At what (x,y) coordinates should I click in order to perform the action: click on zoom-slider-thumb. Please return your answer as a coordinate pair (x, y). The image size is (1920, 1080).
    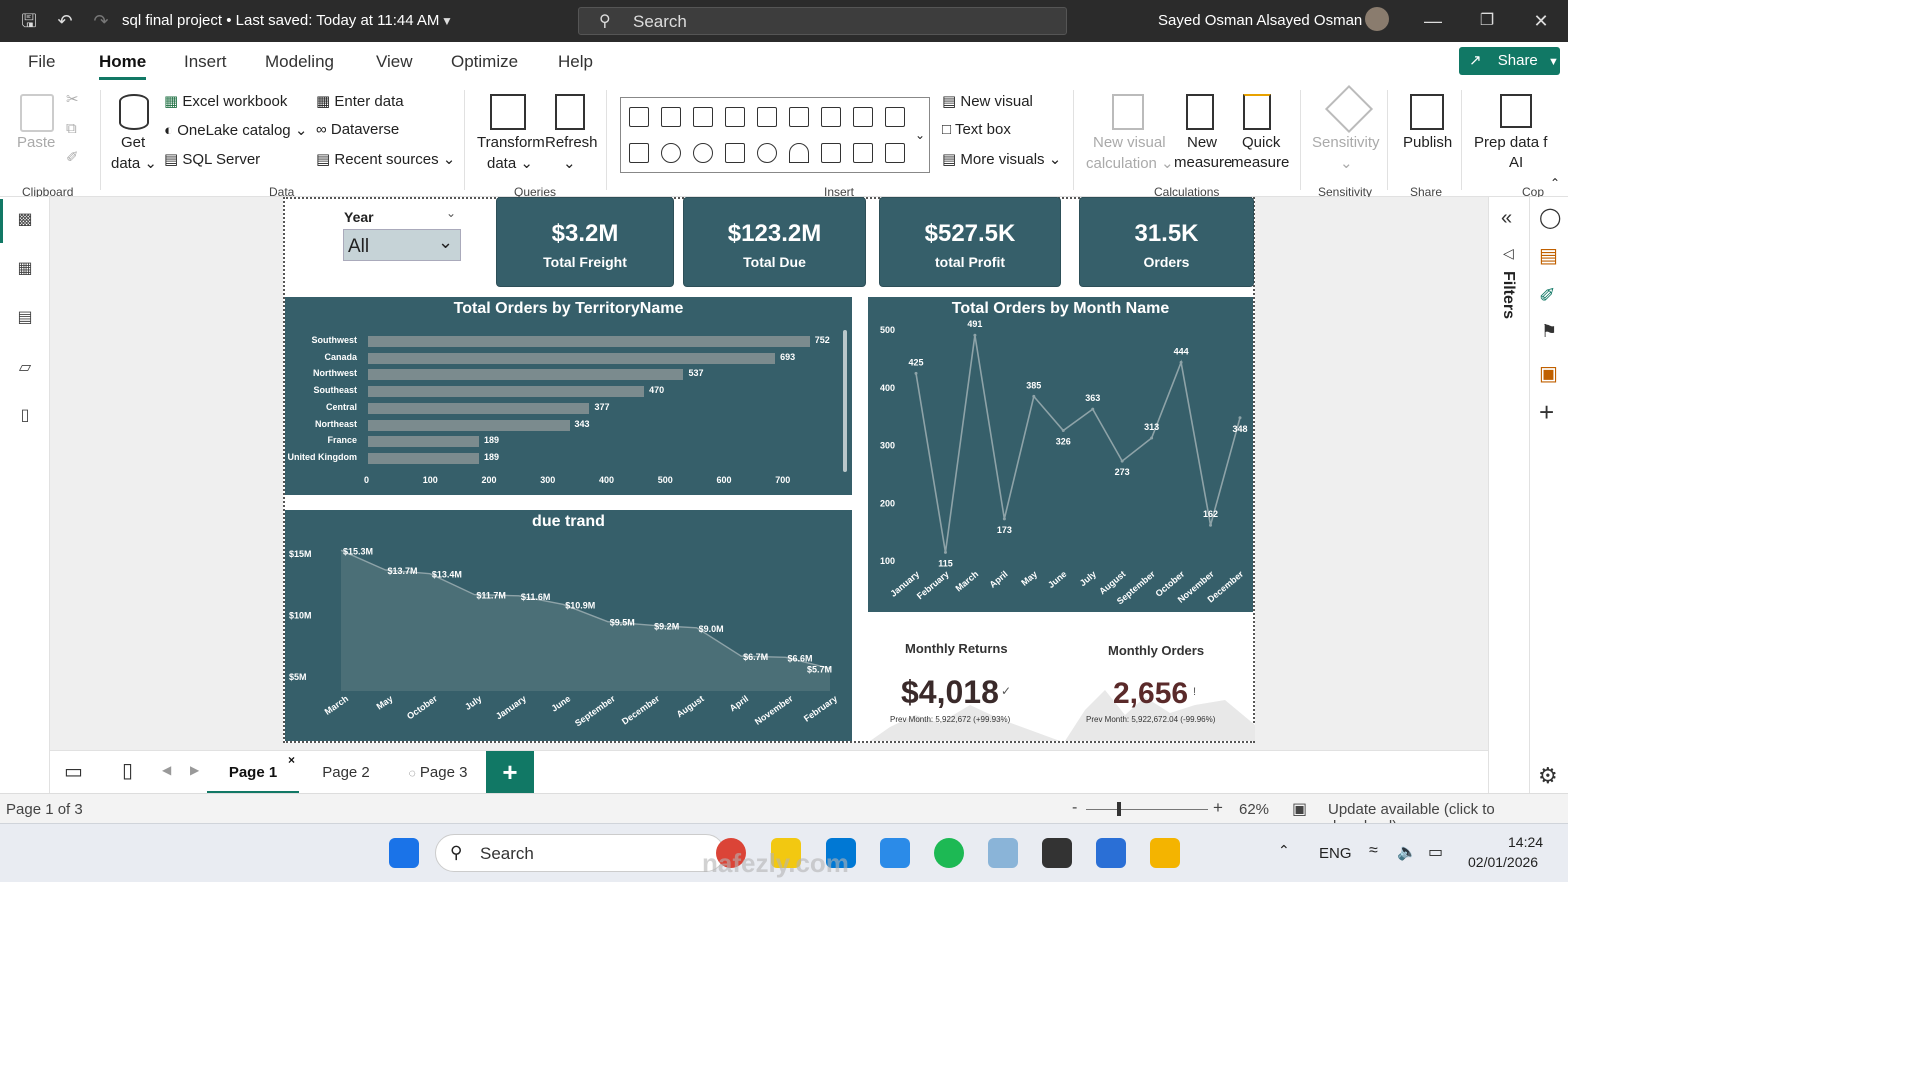
    Looking at the image, I should click on (1119, 809).